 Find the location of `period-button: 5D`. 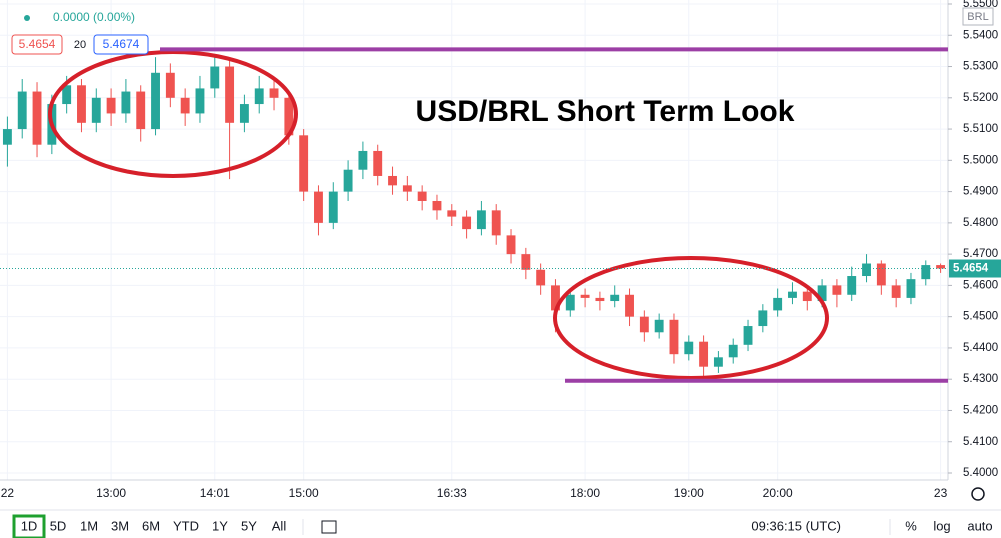

period-button: 5D is located at coordinates (58, 525).